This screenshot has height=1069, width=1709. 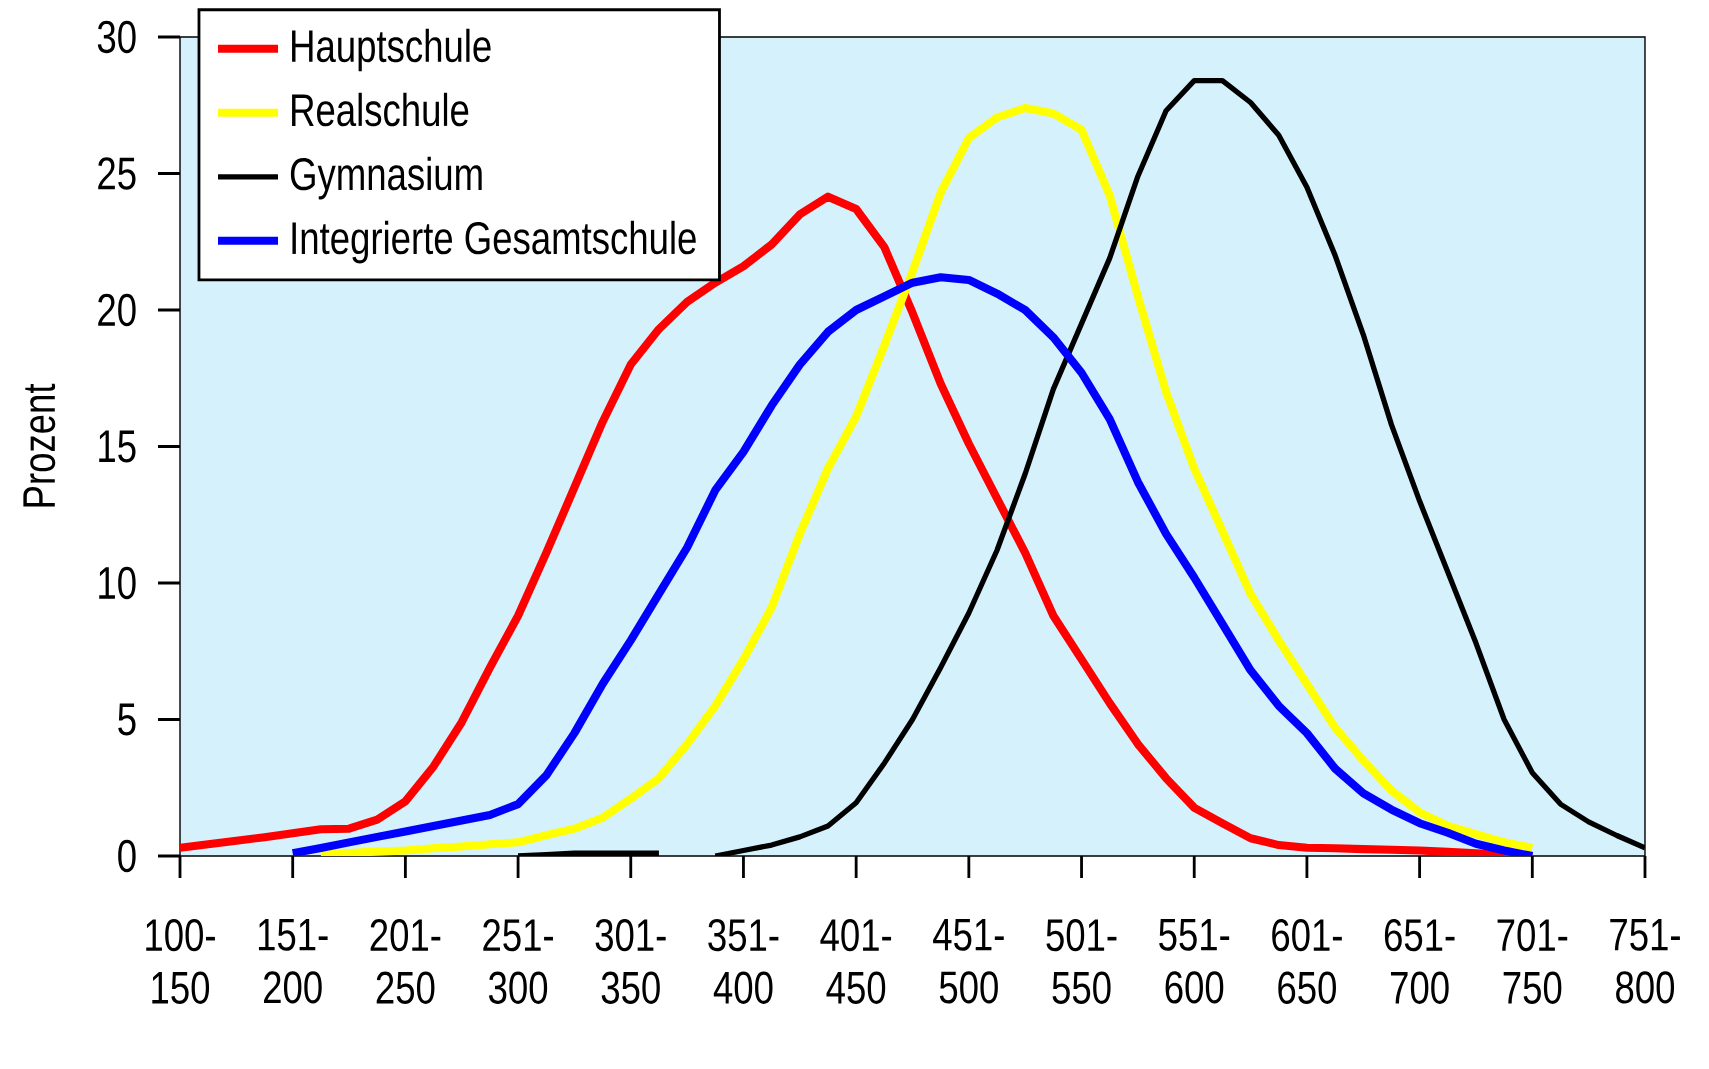 I want to click on x-tick-label: 651-700, so click(x=1419, y=961).